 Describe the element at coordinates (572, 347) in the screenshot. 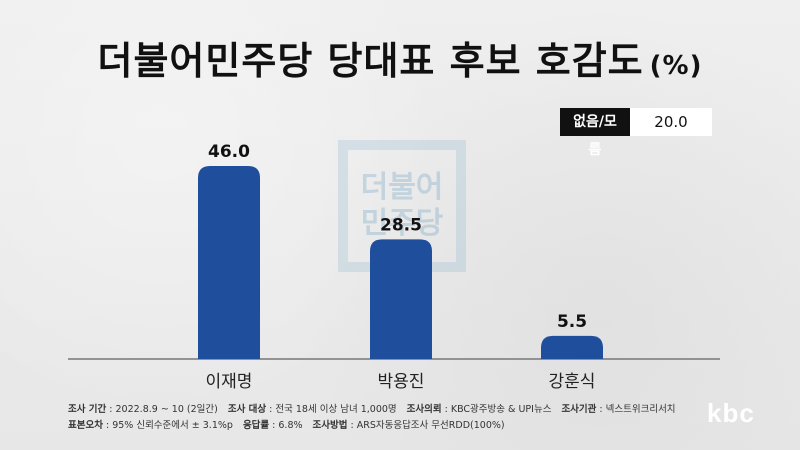

I see `bar-강훈식` at that location.